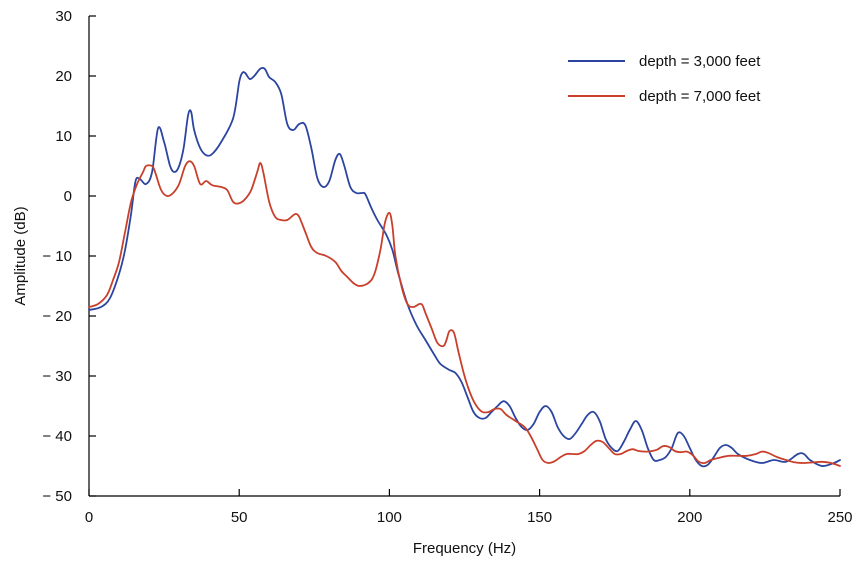 This screenshot has width=858, height=561. I want to click on y-tick-label: − 10, so click(57, 256).